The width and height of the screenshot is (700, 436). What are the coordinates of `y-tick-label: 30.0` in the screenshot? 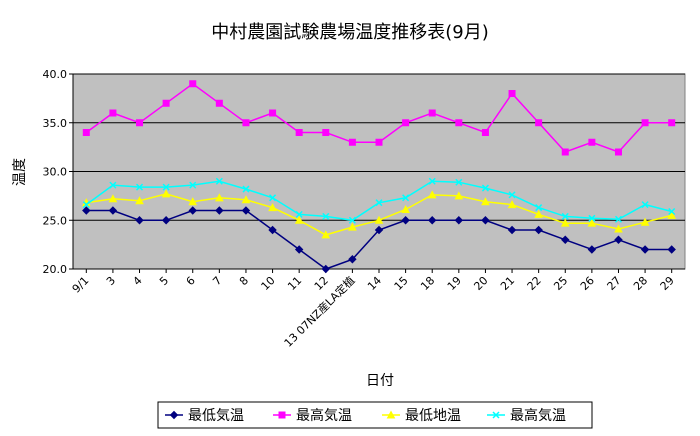 It's located at (55, 172).